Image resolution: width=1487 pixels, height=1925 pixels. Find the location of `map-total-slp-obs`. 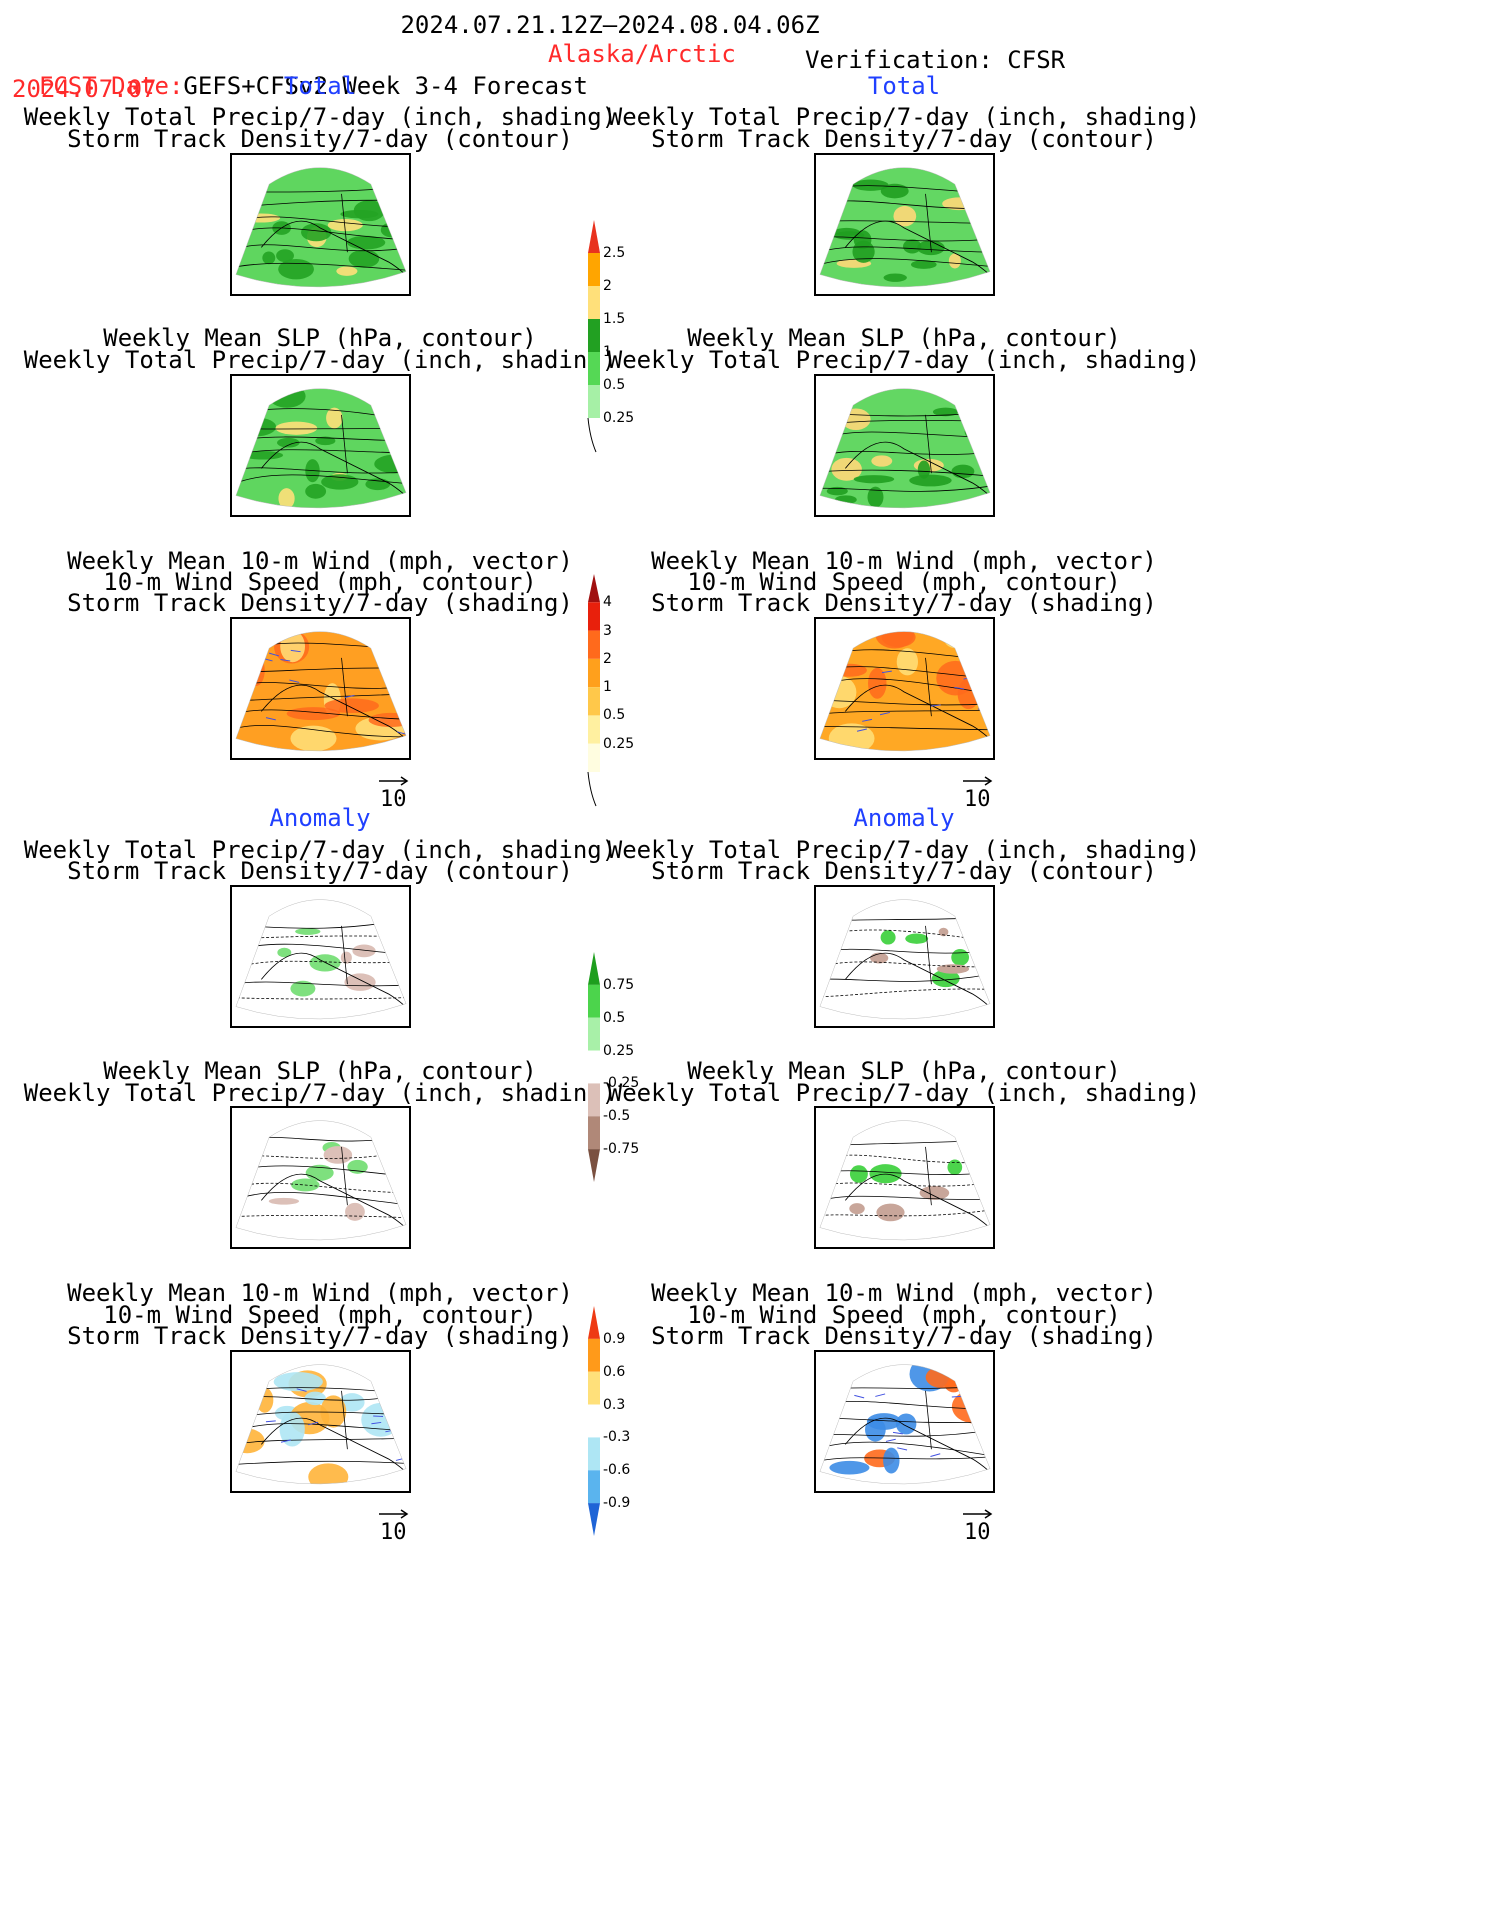

map-total-slp-obs is located at coordinates (904, 445).